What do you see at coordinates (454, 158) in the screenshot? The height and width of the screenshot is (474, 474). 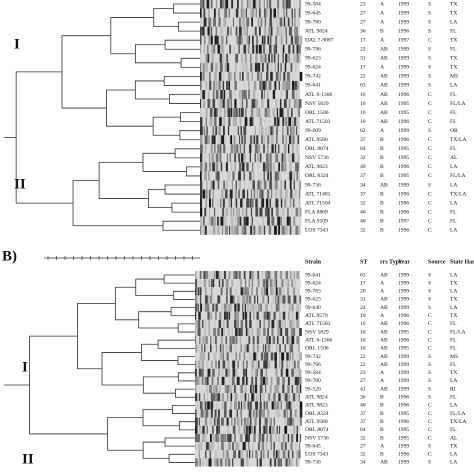 I see `table-cell: AL` at bounding box center [454, 158].